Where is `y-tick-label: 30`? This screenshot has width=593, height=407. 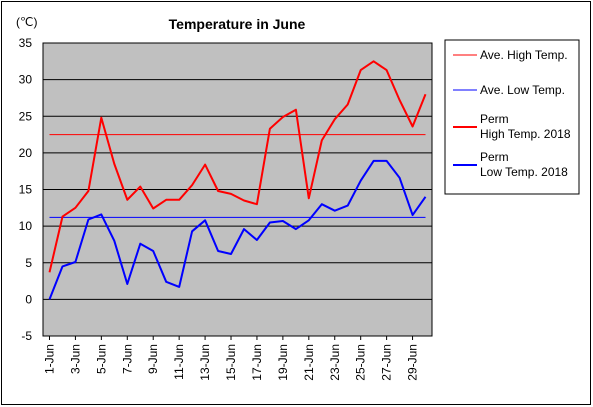 y-tick-label: 30 is located at coordinates (26, 80).